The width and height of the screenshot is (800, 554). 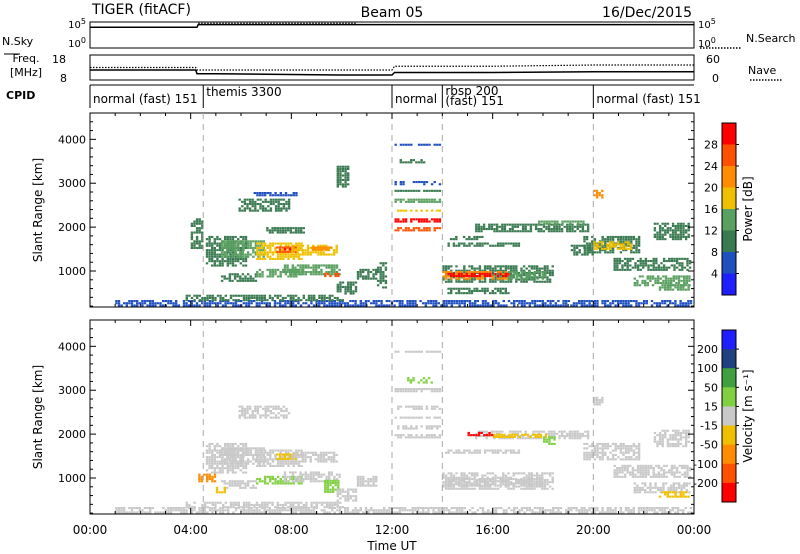 I want to click on freq-panel: 18 8 60 0, so click(x=393, y=69).